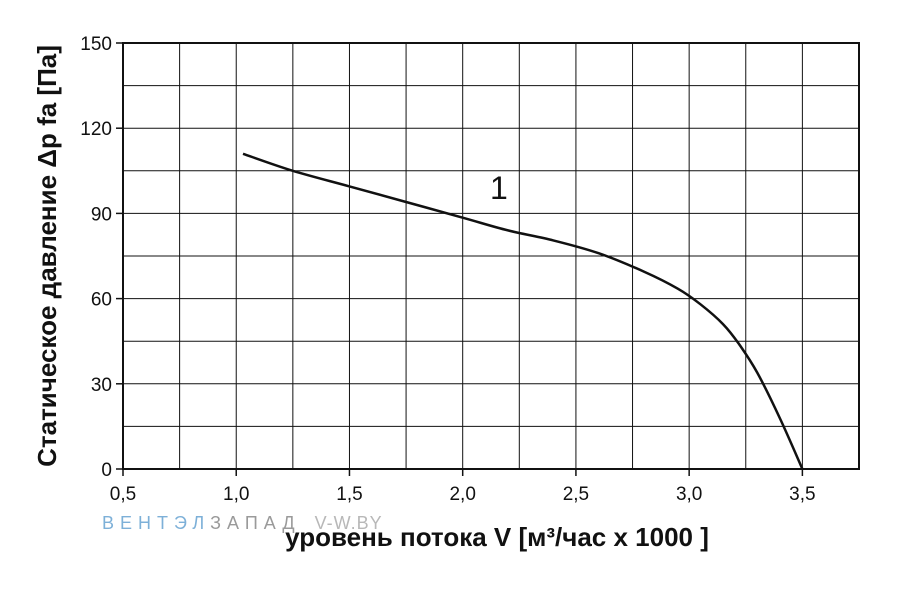 This screenshot has width=906, height=600. I want to click on y-tick-label: 30, so click(101, 385).